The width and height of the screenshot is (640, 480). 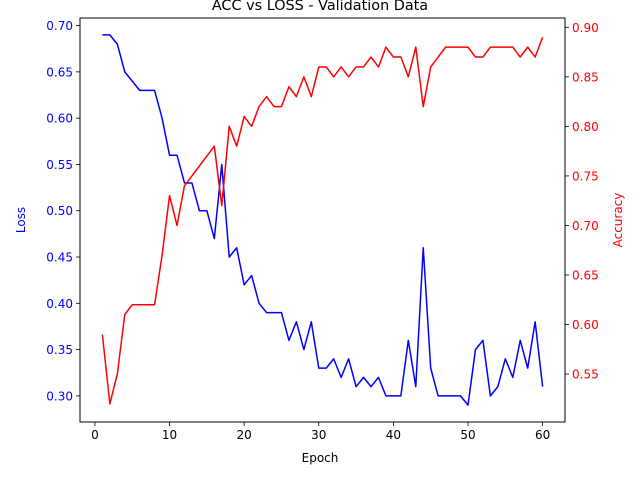 I want to click on y-right-tick-label: 0.80, so click(x=585, y=127).